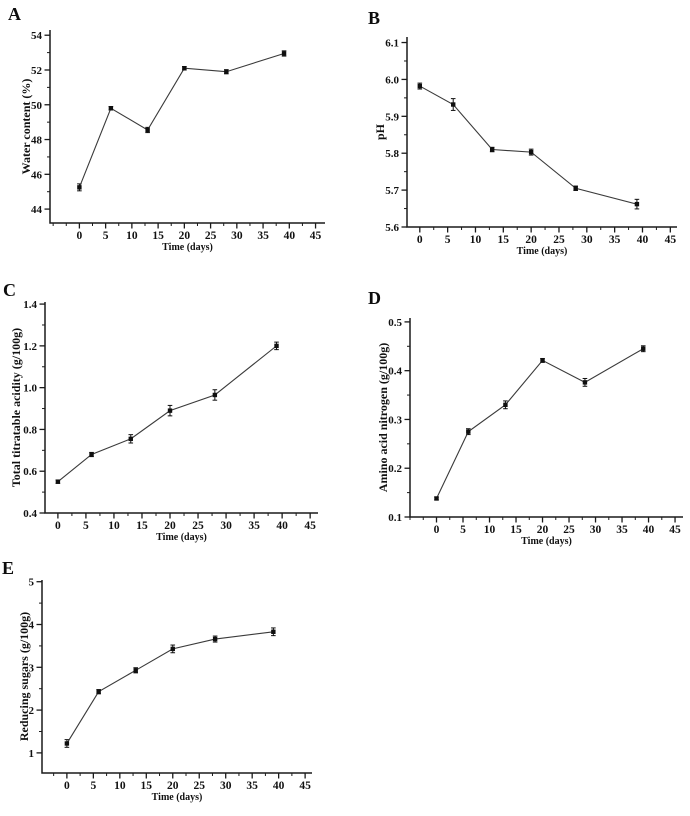 This screenshot has height=816, width=690. Describe the element at coordinates (14, 14) in the screenshot. I see `panel-a-letter: A` at that location.